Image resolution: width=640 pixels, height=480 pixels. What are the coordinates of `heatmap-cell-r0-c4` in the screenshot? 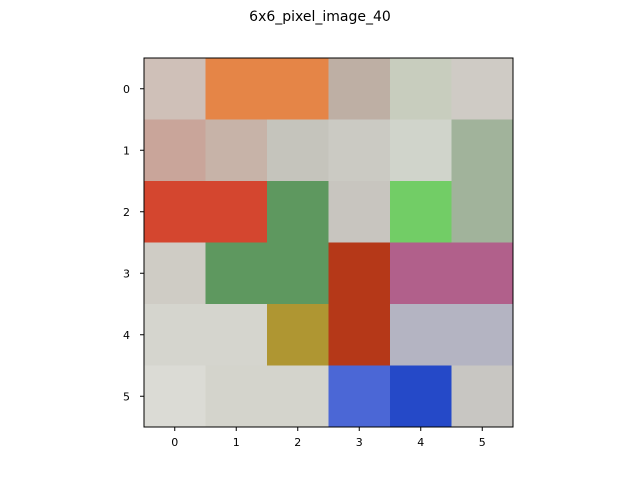 It's located at (421, 89).